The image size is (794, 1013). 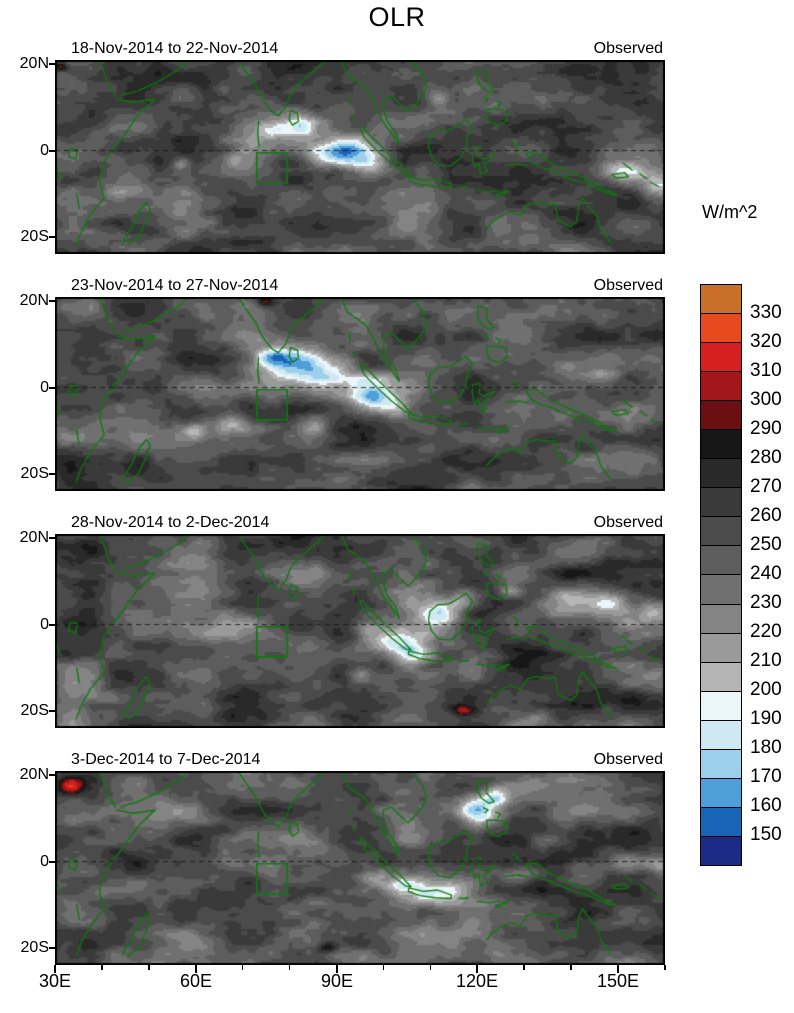 What do you see at coordinates (766, 341) in the screenshot?
I see `colorbar-tick-label: 320` at bounding box center [766, 341].